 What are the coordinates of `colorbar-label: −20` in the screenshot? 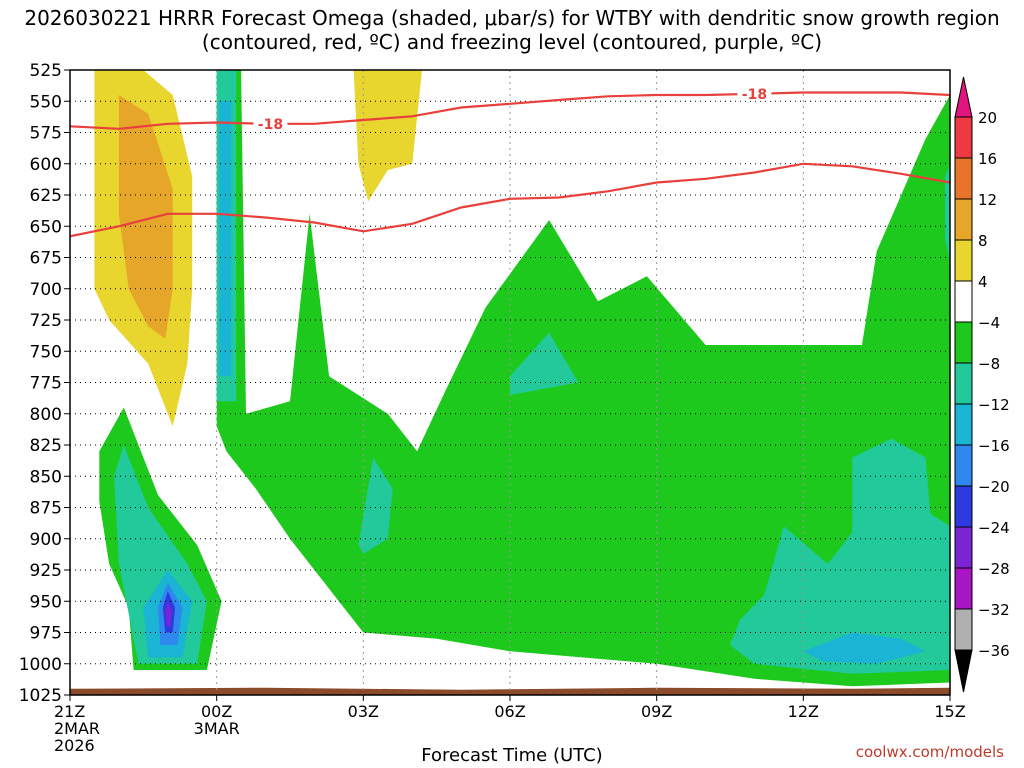 It's located at (994, 487).